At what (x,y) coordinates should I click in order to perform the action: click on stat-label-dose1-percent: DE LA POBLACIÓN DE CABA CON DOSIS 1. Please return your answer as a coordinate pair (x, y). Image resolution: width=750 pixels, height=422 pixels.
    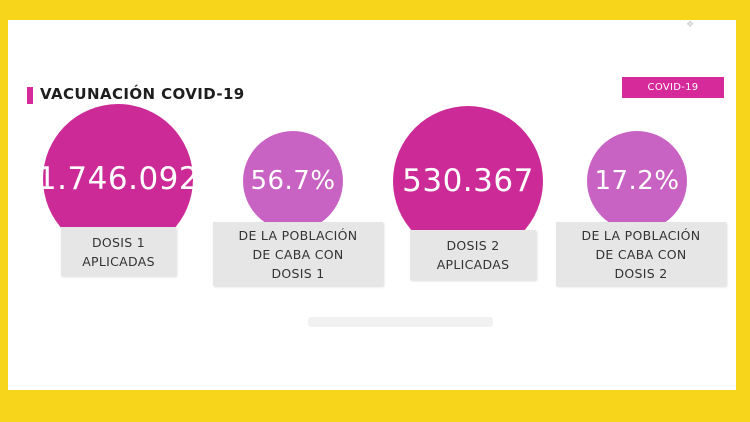
    Looking at the image, I should click on (298, 254).